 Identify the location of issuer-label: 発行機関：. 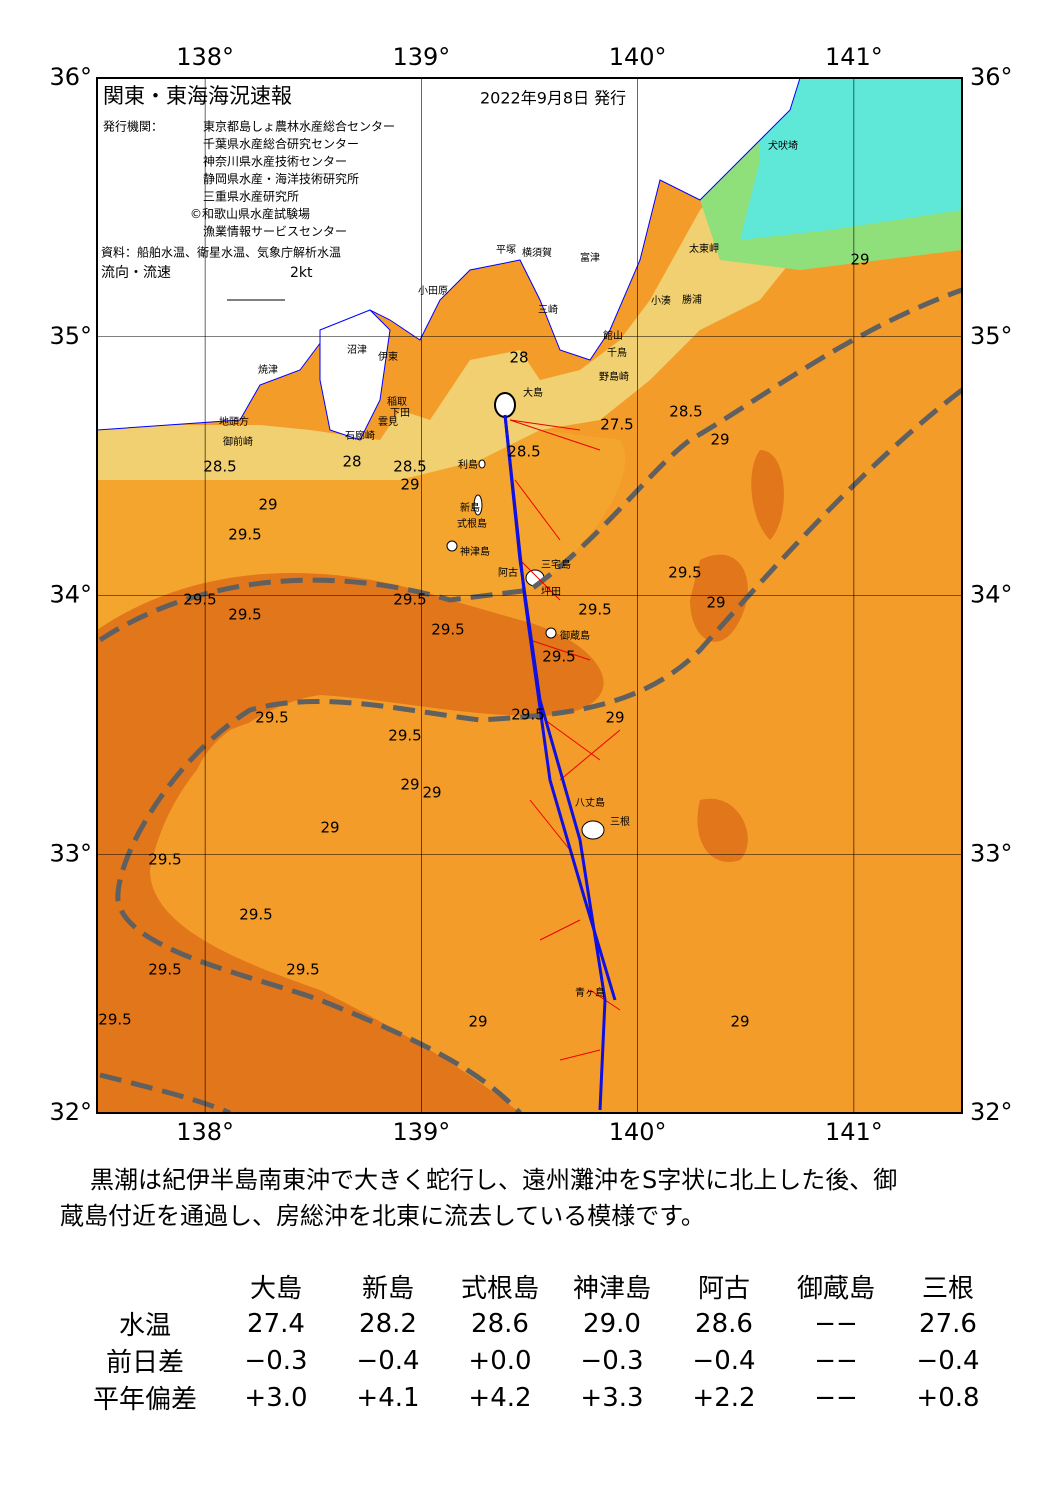
(133, 126).